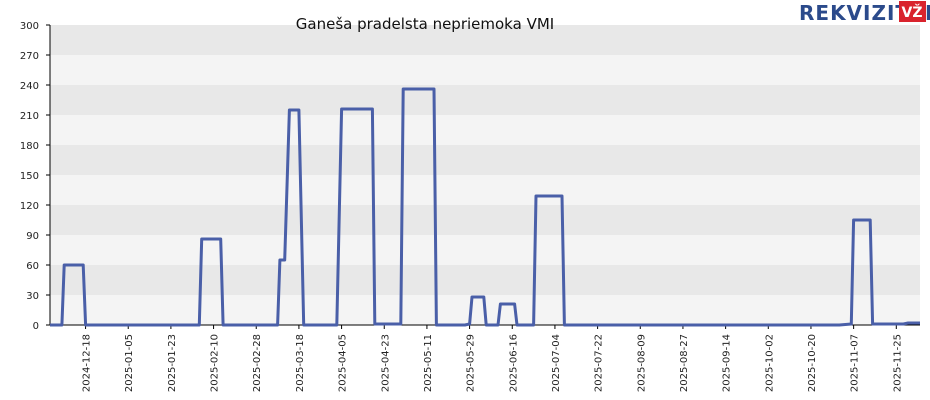 This screenshot has height=400, width=930. Describe the element at coordinates (129, 363) in the screenshot. I see `x-tick-label: 2025-01-05` at that location.